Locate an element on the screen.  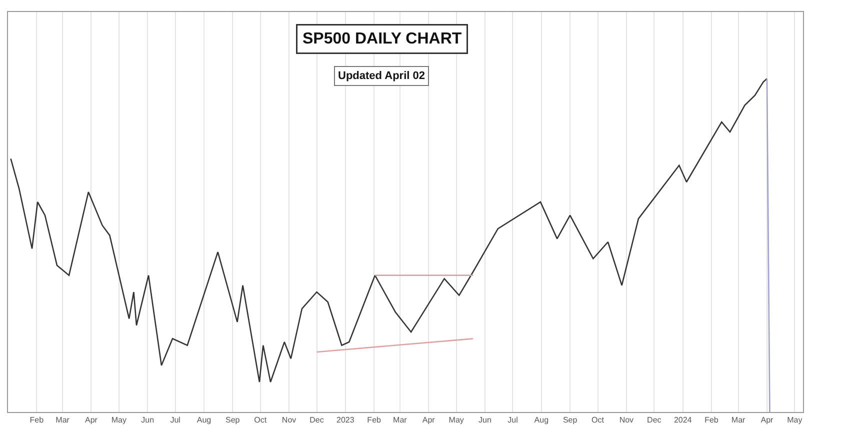
chart-subtitle: Updated April 02 is located at coordinates (381, 76).